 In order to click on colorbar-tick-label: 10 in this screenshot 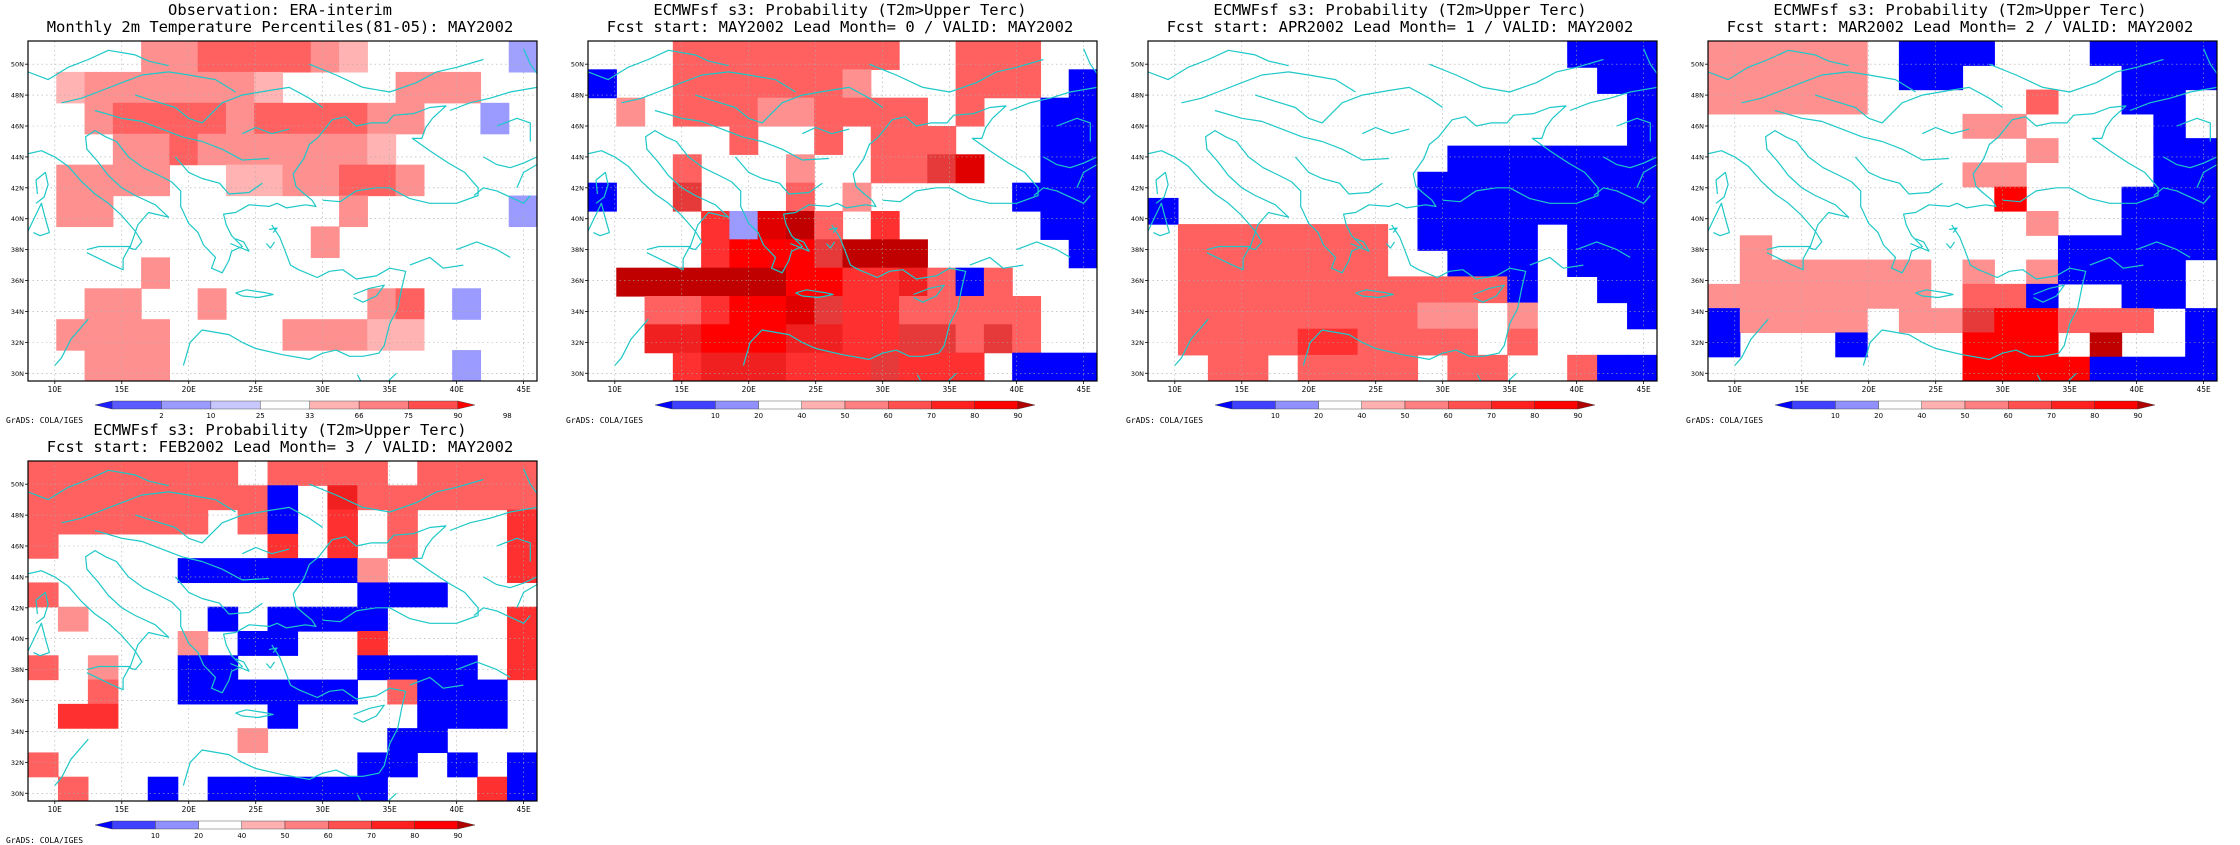, I will do `click(155, 836)`.